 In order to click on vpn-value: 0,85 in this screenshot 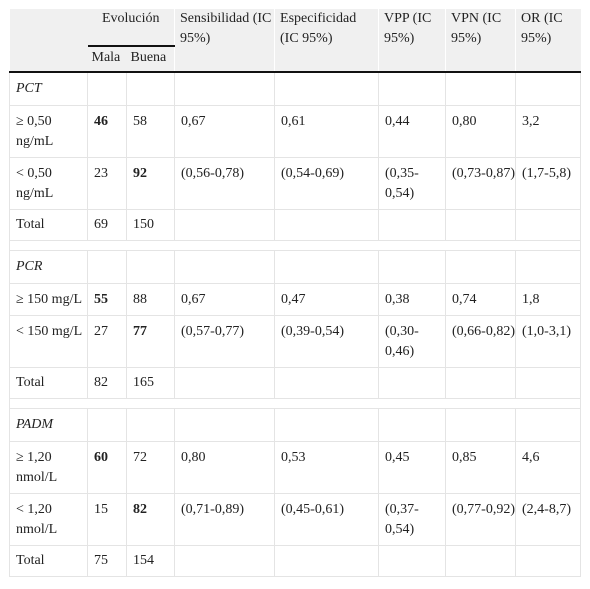, I will do `click(480, 467)`.